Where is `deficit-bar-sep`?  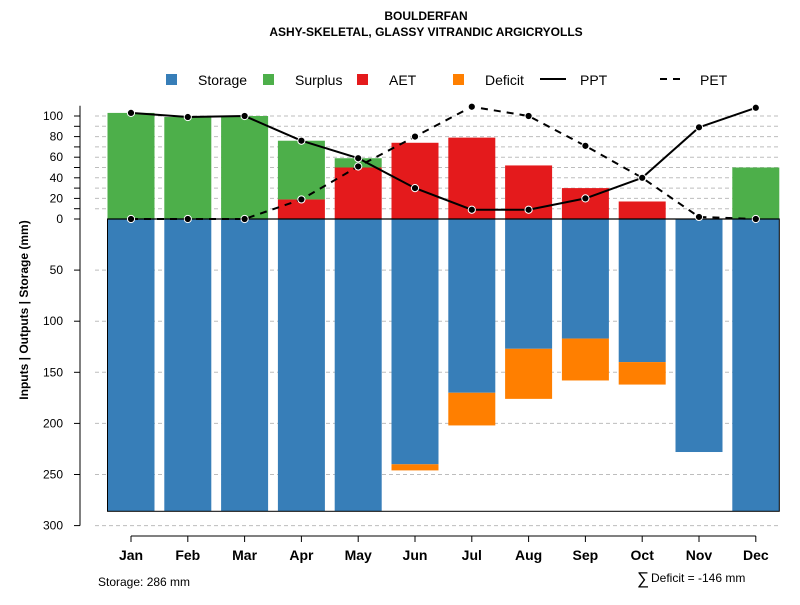 deficit-bar-sep is located at coordinates (585, 359).